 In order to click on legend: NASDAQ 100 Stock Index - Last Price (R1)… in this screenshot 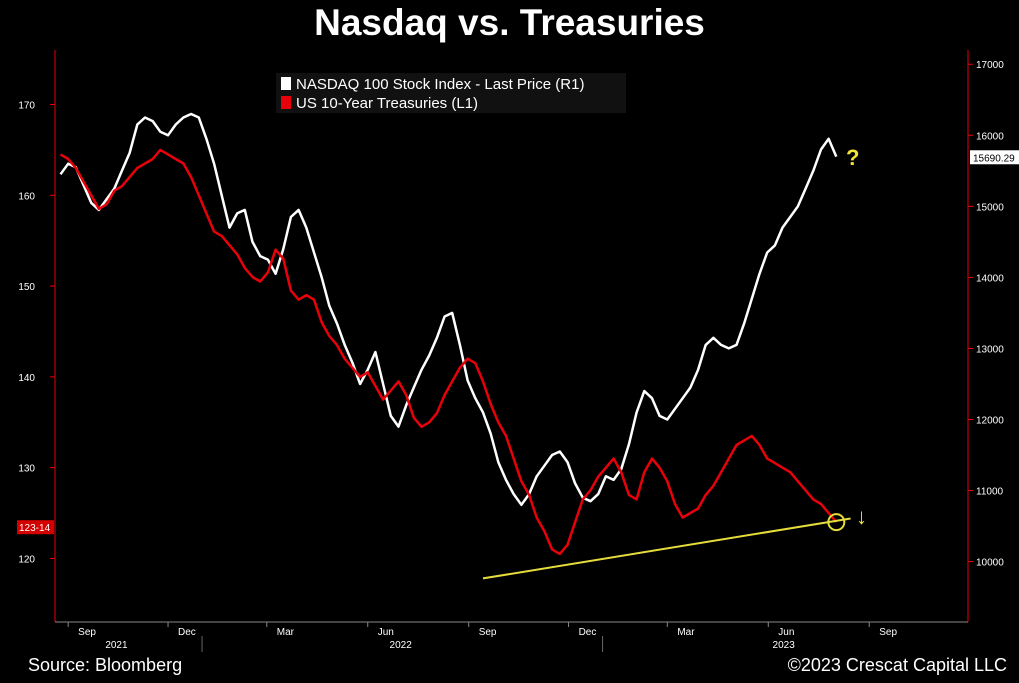, I will do `click(451, 93)`.